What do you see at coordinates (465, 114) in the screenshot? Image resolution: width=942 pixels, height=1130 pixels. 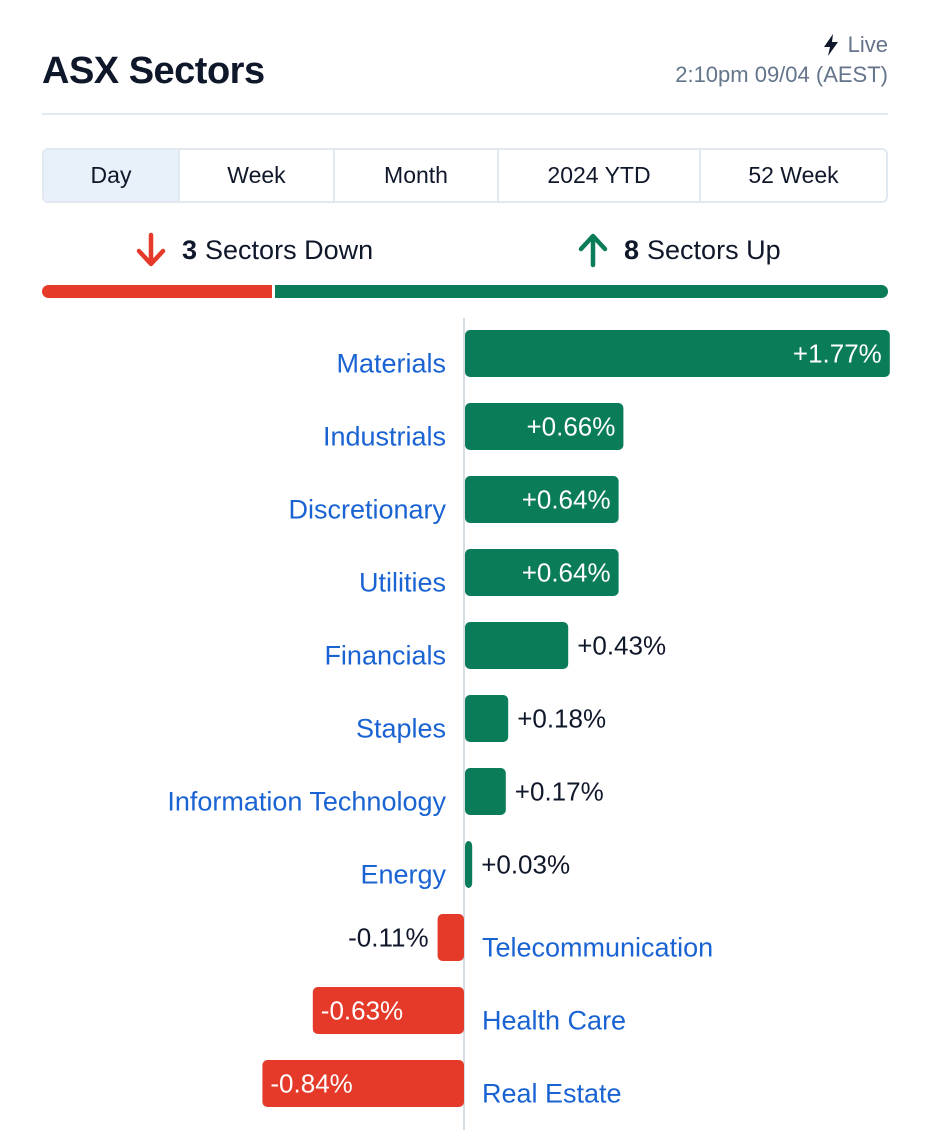 I see `header-divider` at bounding box center [465, 114].